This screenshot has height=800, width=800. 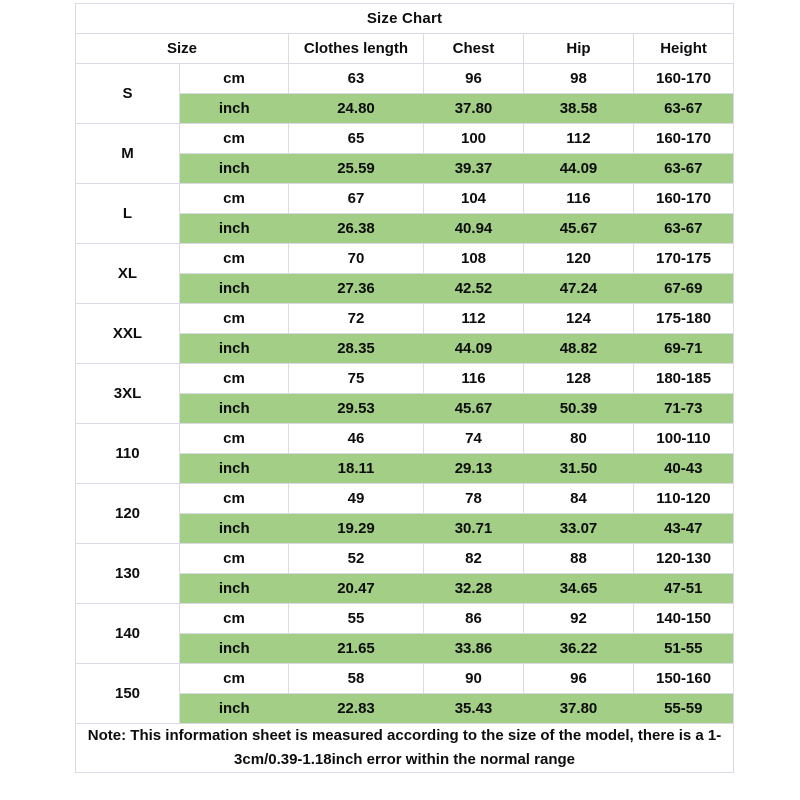 I want to click on value-cell-cm: 116, so click(x=473, y=378).